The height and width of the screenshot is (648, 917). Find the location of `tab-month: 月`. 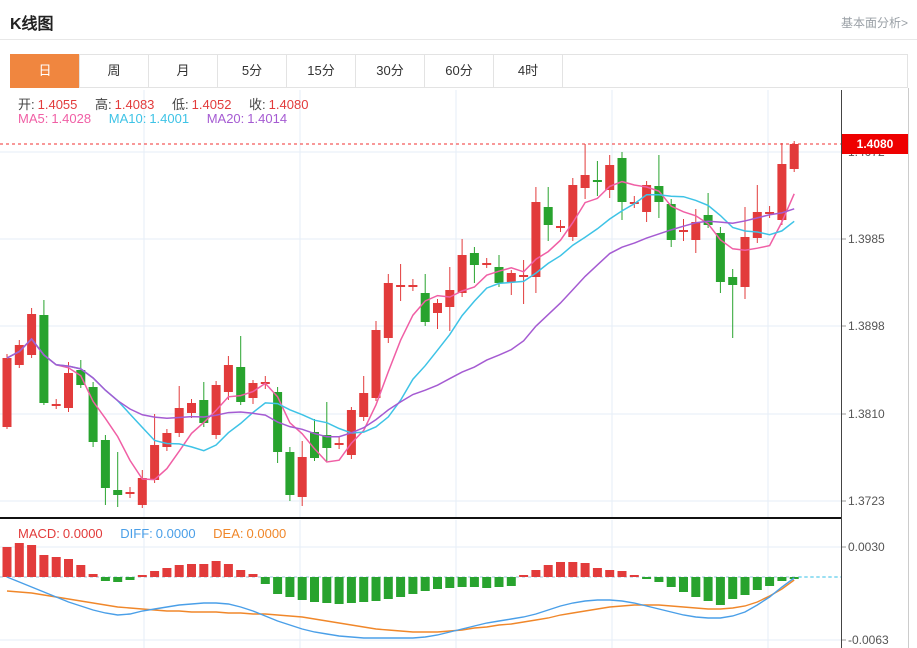

tab-month: 月 is located at coordinates (183, 71).